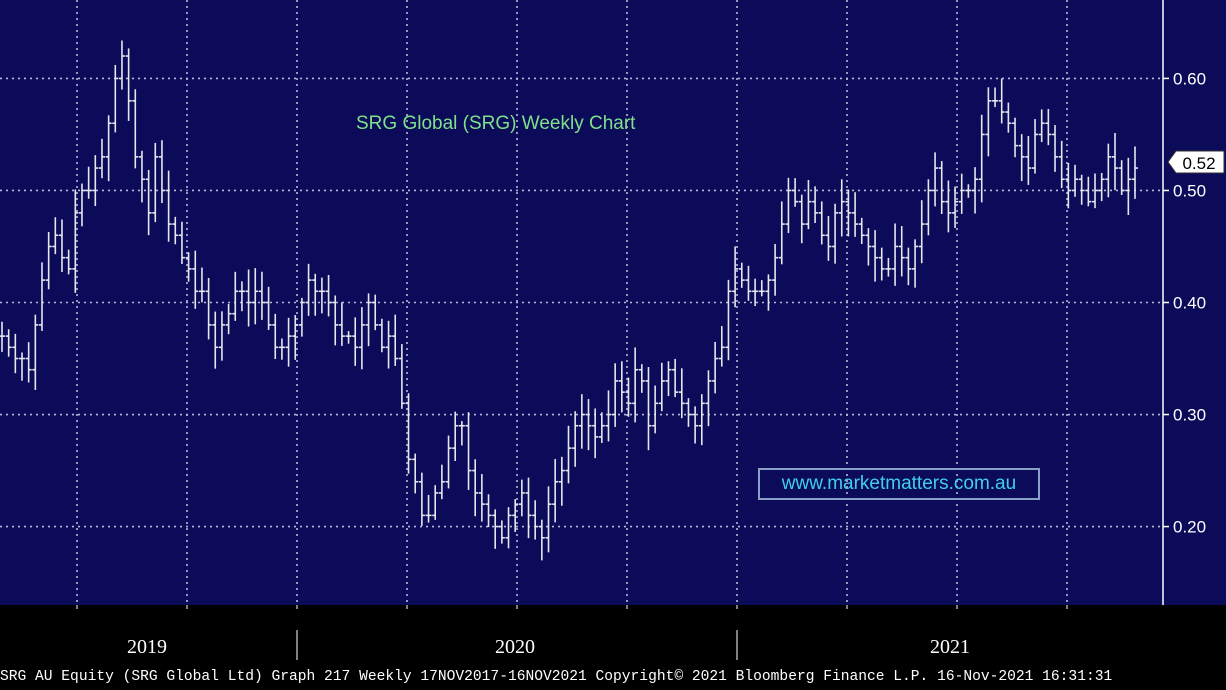 The width and height of the screenshot is (1226, 690). I want to click on last-price-marker: 0.52, so click(1196, 162).